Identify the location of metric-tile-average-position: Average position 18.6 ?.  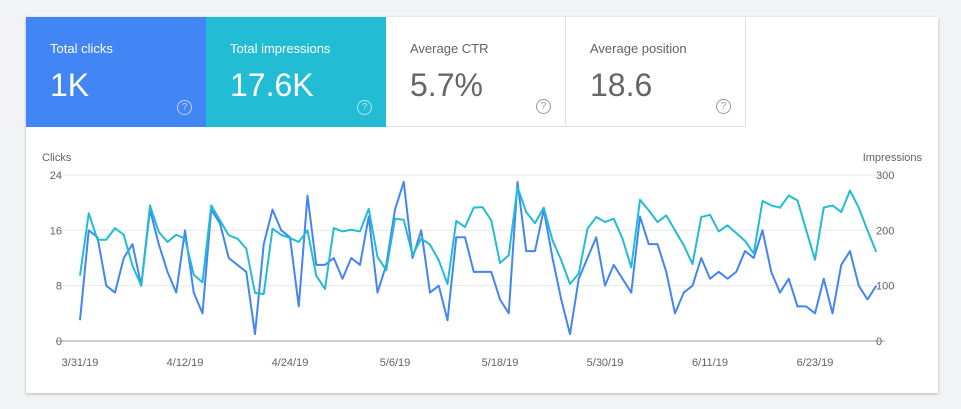
(656, 72).